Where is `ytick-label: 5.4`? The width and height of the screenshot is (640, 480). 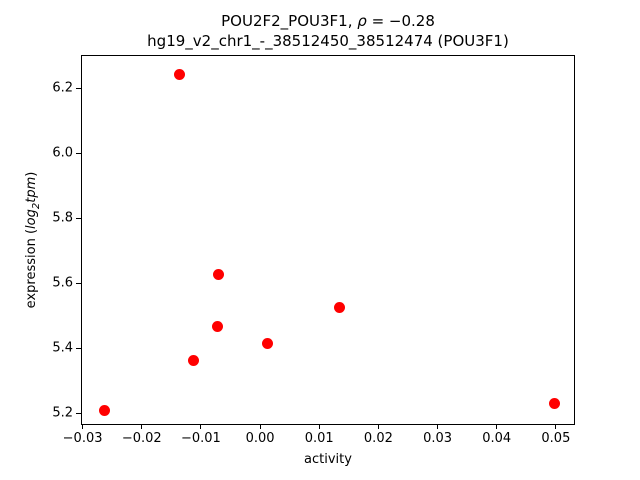
ytick-label: 5.4 is located at coordinates (62, 348).